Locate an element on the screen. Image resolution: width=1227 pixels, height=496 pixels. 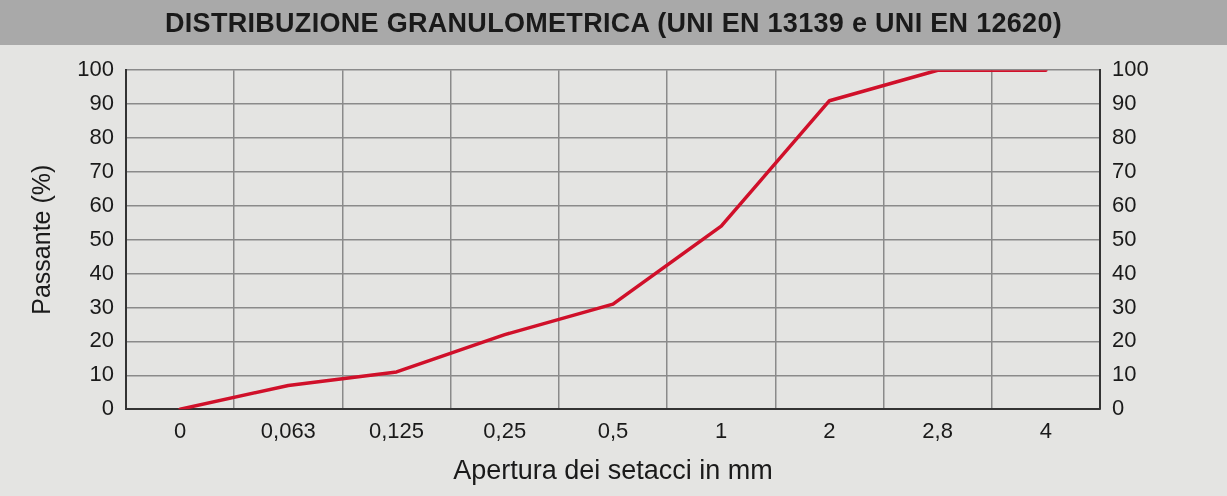
chart-title: DISTRIBUZIONE GRANULOMETRICA (UNI EN 13139 e UNI EN 12620) is located at coordinates (613, 22).